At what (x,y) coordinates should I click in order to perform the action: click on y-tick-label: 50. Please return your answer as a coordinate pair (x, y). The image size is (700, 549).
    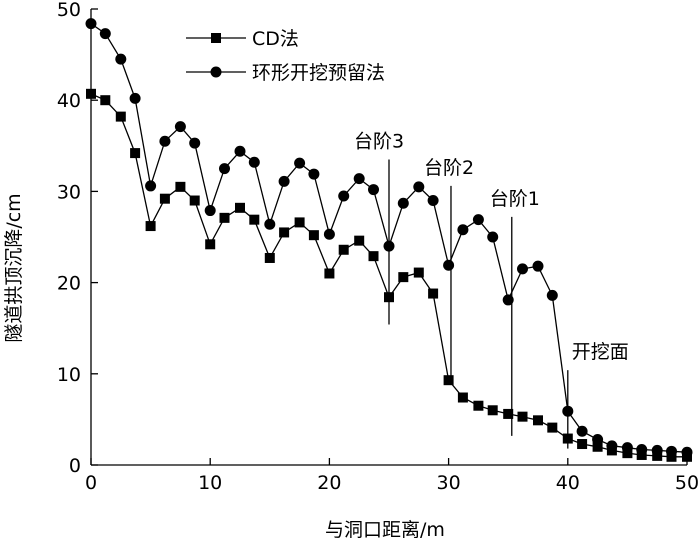
    Looking at the image, I should click on (69, 10).